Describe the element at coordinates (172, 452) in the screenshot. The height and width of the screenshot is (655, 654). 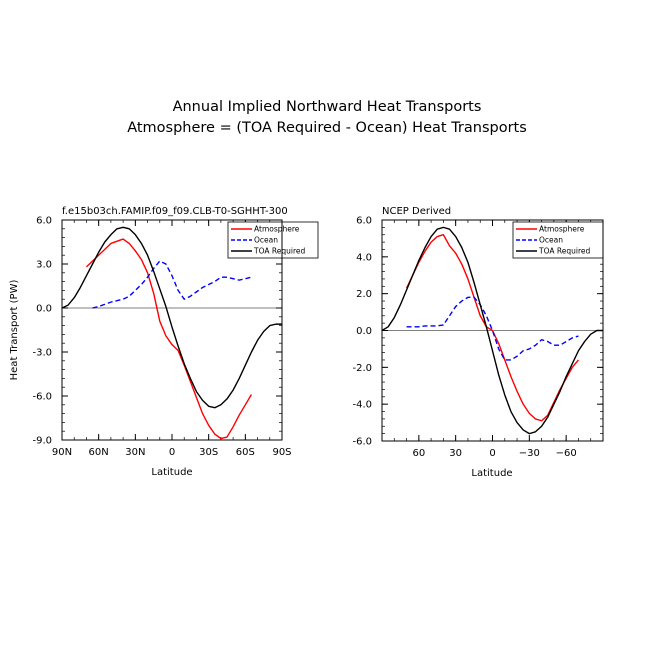
I see `left-xtick-label: 0` at that location.